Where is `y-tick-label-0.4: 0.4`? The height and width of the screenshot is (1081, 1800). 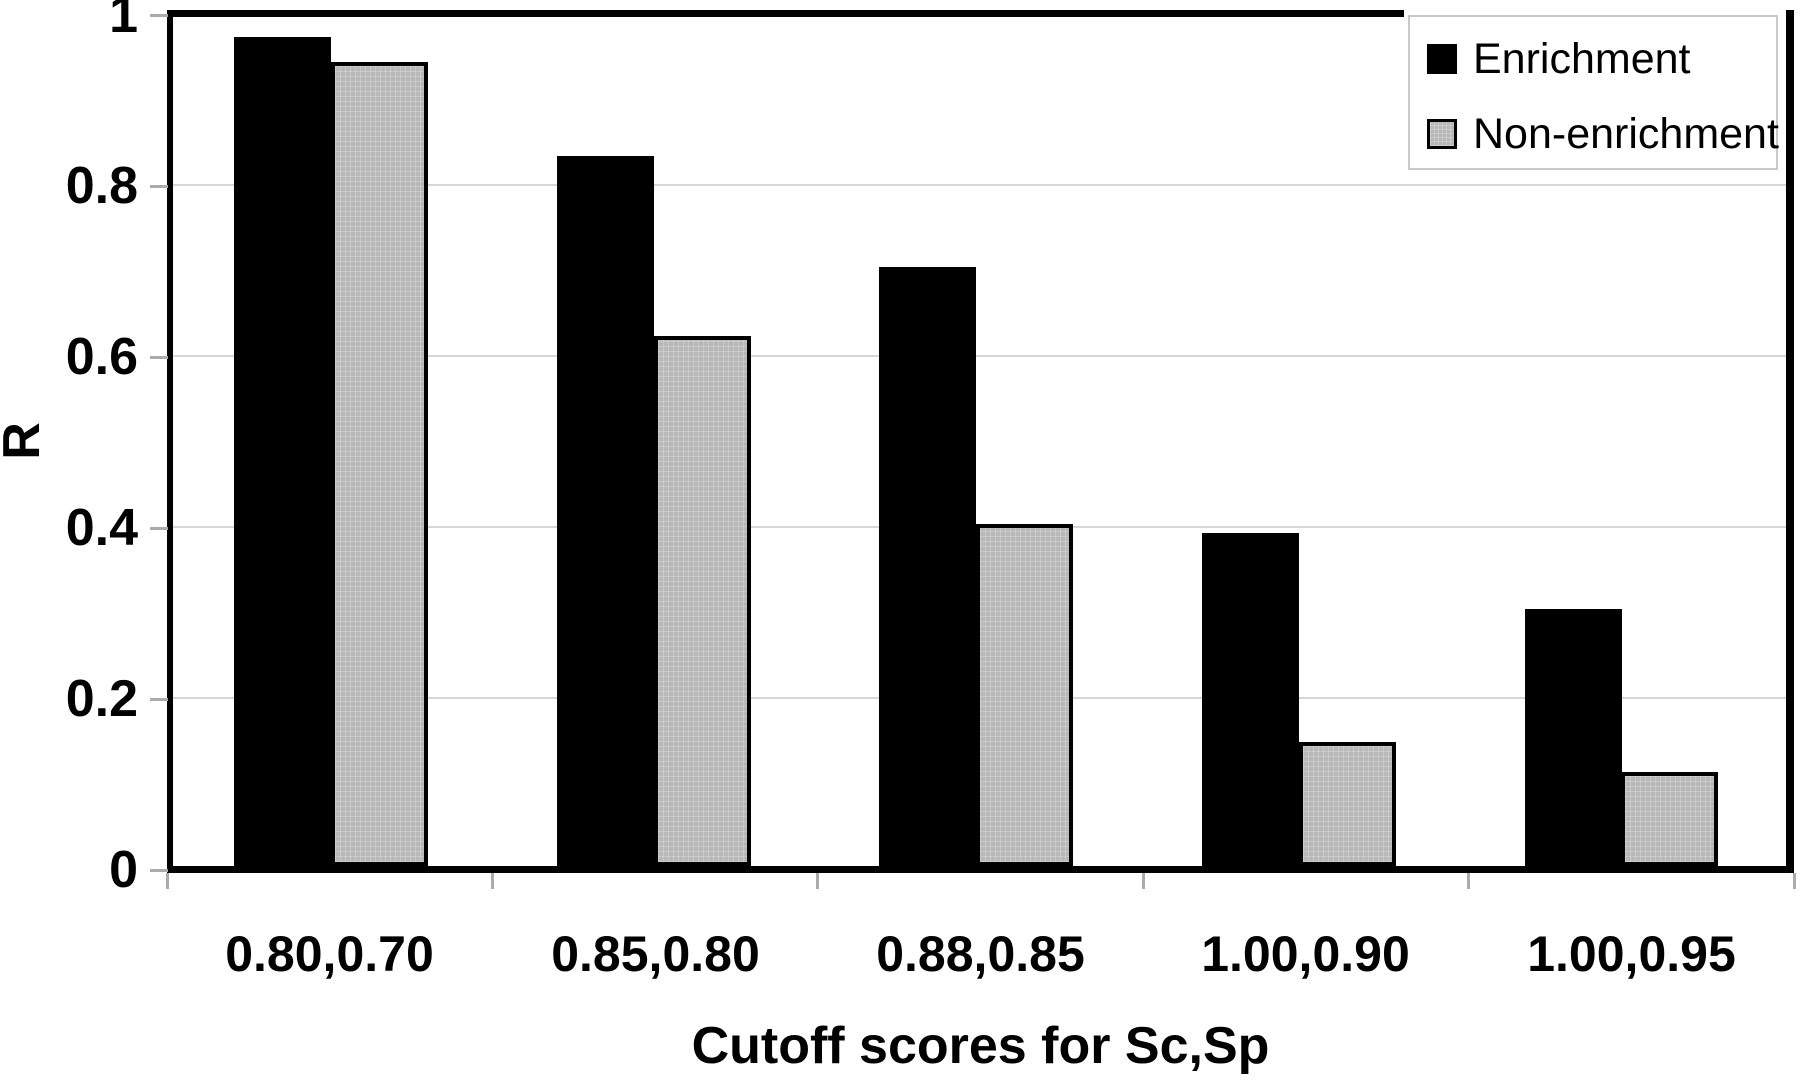 y-tick-label-0.4: 0.4 is located at coordinates (101, 528).